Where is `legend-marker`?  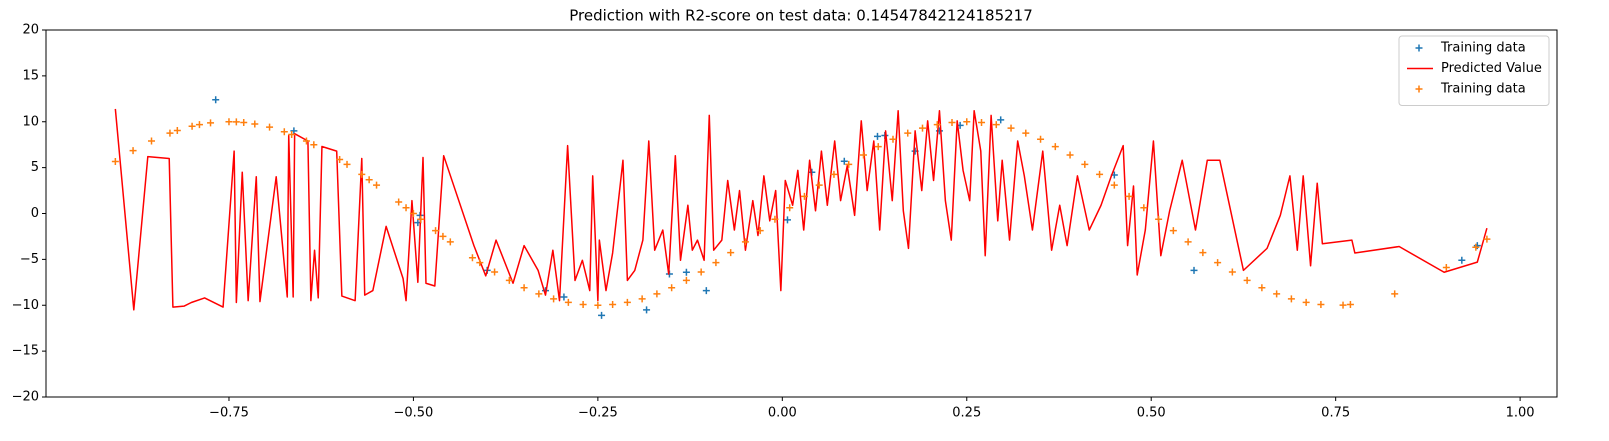
legend-marker is located at coordinates (1419, 48).